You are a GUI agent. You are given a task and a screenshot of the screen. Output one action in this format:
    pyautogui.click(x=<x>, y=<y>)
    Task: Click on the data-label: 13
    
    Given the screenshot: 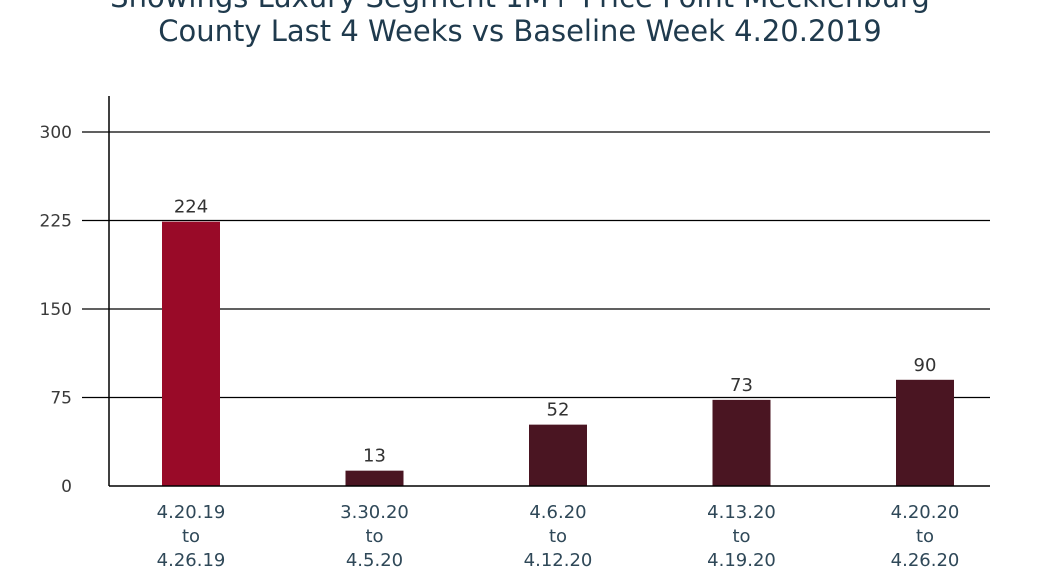 What is the action you would take?
    pyautogui.click(x=374, y=456)
    